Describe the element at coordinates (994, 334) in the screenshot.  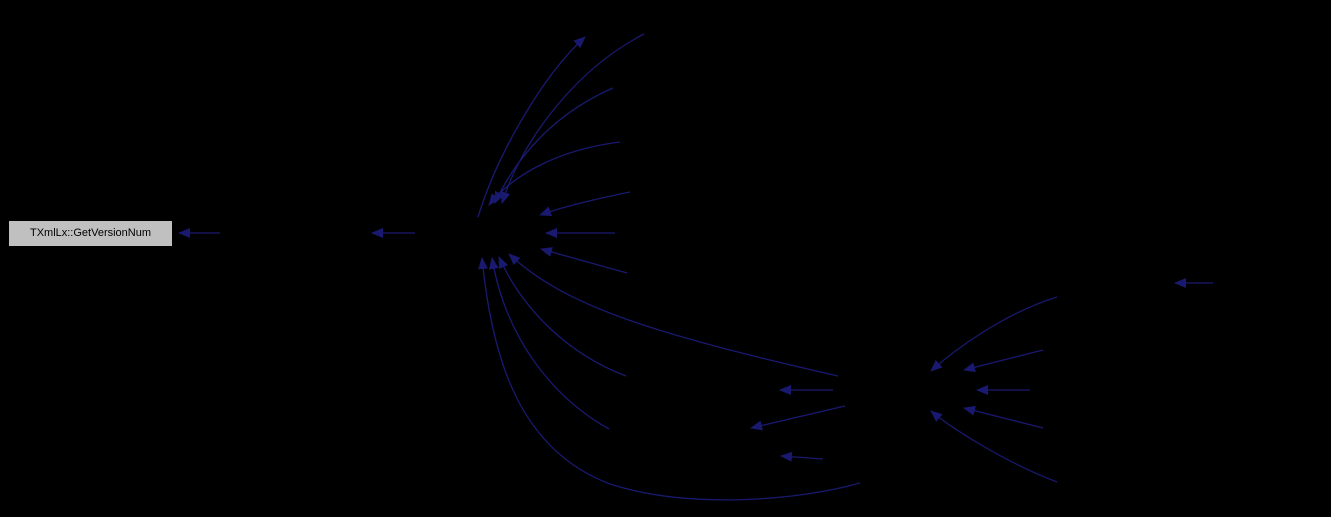
I see `edge-into-right-hub-top` at that location.